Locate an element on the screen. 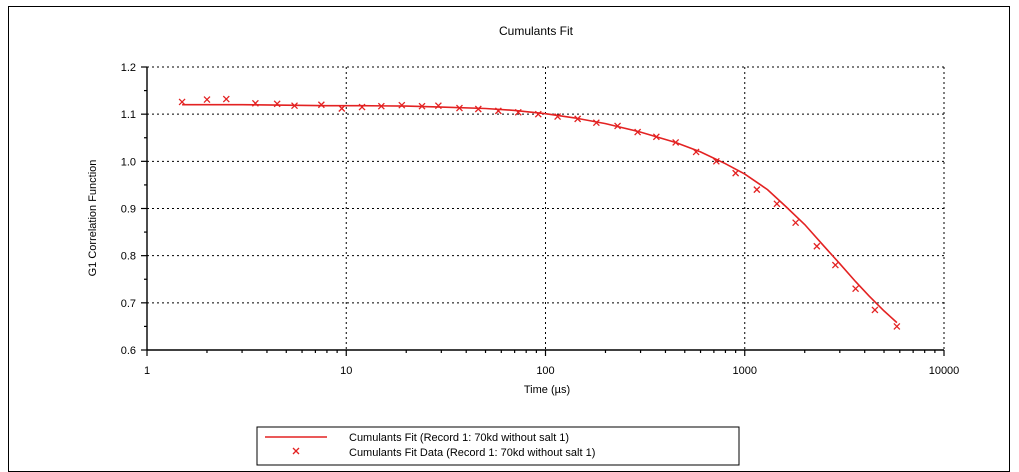 This screenshot has width=1019, height=472. x-tick-label: 10000 is located at coordinates (944, 371).